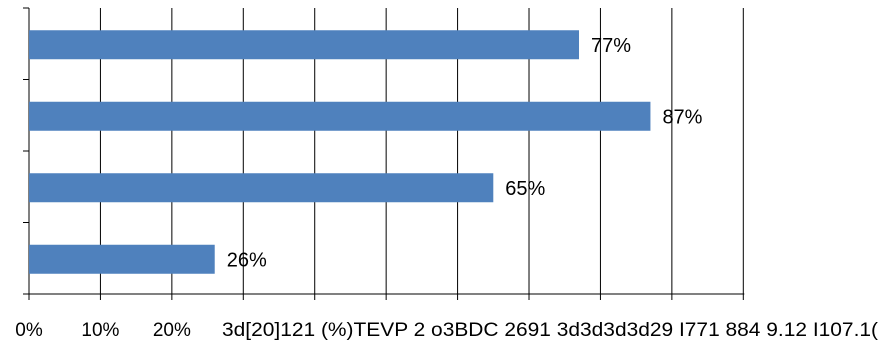 The height and width of the screenshot is (348, 881). I want to click on data-label: 65%, so click(525, 189).